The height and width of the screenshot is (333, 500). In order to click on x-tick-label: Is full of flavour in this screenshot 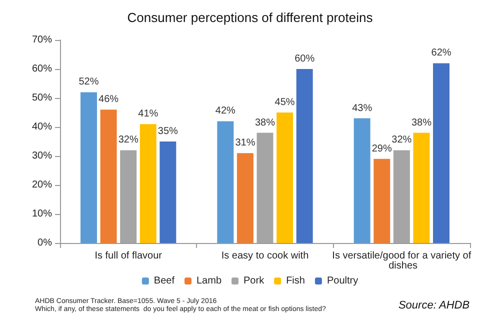, I will do `click(128, 256)`.